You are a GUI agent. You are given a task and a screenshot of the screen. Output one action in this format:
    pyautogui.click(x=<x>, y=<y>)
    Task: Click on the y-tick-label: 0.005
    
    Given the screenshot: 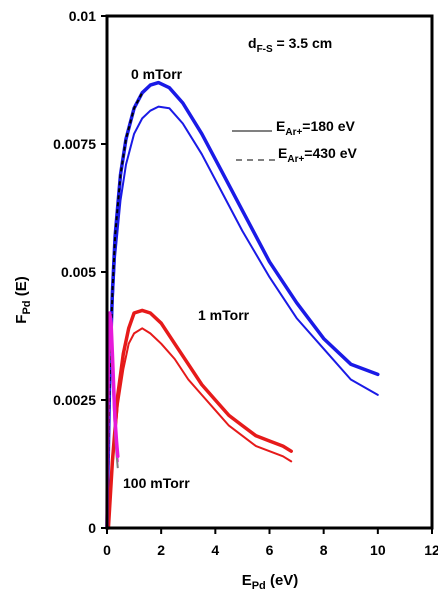 What is the action you would take?
    pyautogui.click(x=78, y=272)
    